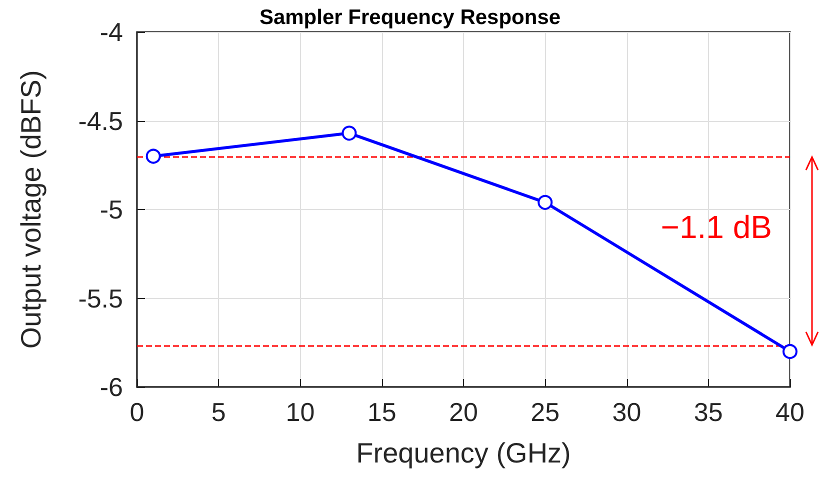 This screenshot has width=820, height=495. I want to click on x-tick-label: 20, so click(463, 412).